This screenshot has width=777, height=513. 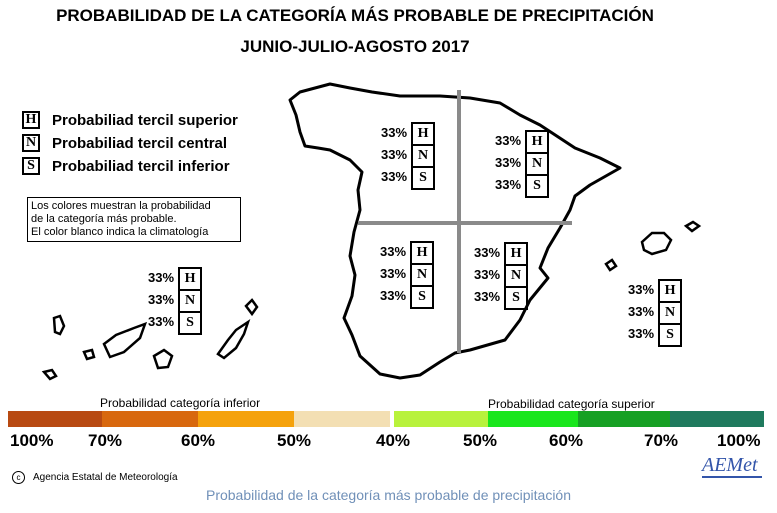 What do you see at coordinates (140, 143) in the screenshot?
I see `legend-label-central: Probabiliad tercil central` at bounding box center [140, 143].